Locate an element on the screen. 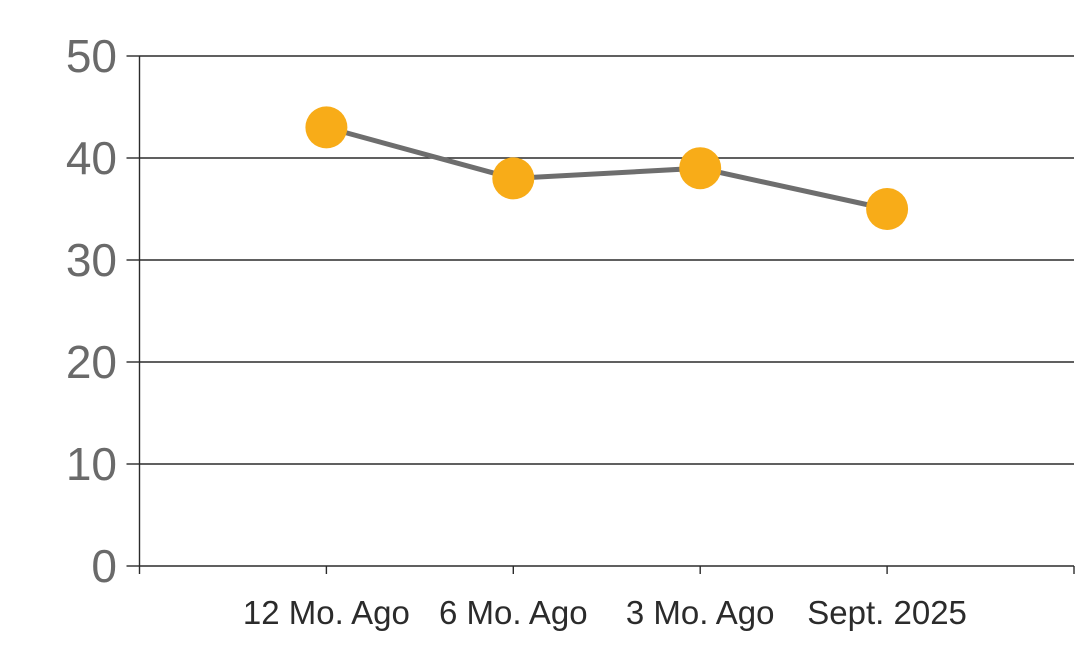 The width and height of the screenshot is (1078, 663). x-tick-label: 6 Mo. Ago is located at coordinates (513, 612).